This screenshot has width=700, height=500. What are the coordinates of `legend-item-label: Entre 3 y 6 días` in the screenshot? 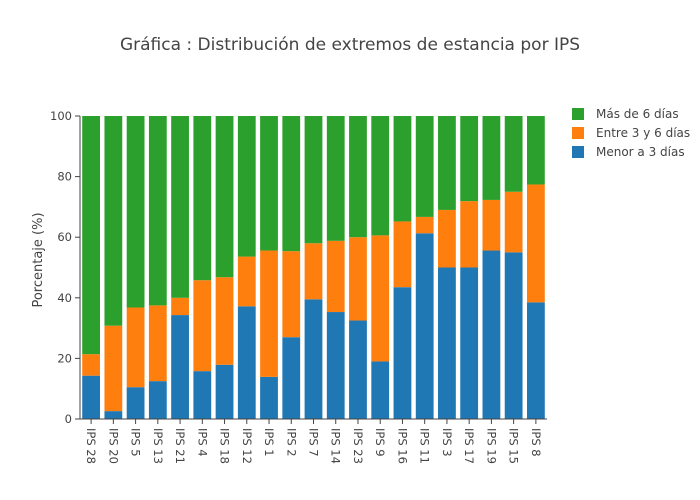 It's located at (643, 133).